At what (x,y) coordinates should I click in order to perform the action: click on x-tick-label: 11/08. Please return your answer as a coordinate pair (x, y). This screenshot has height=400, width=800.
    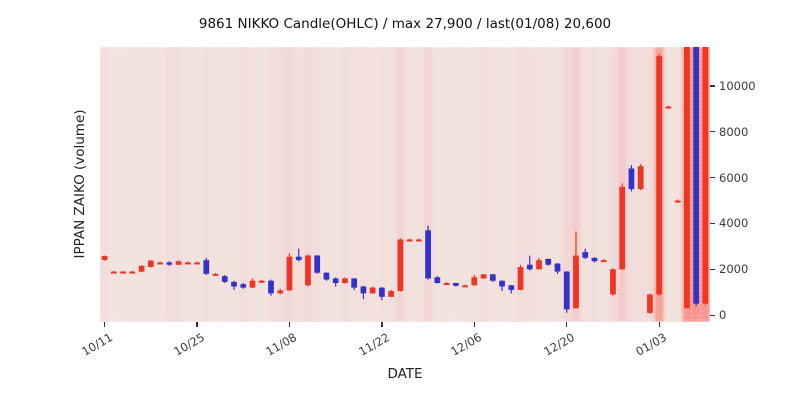
    Looking at the image, I should click on (281, 344).